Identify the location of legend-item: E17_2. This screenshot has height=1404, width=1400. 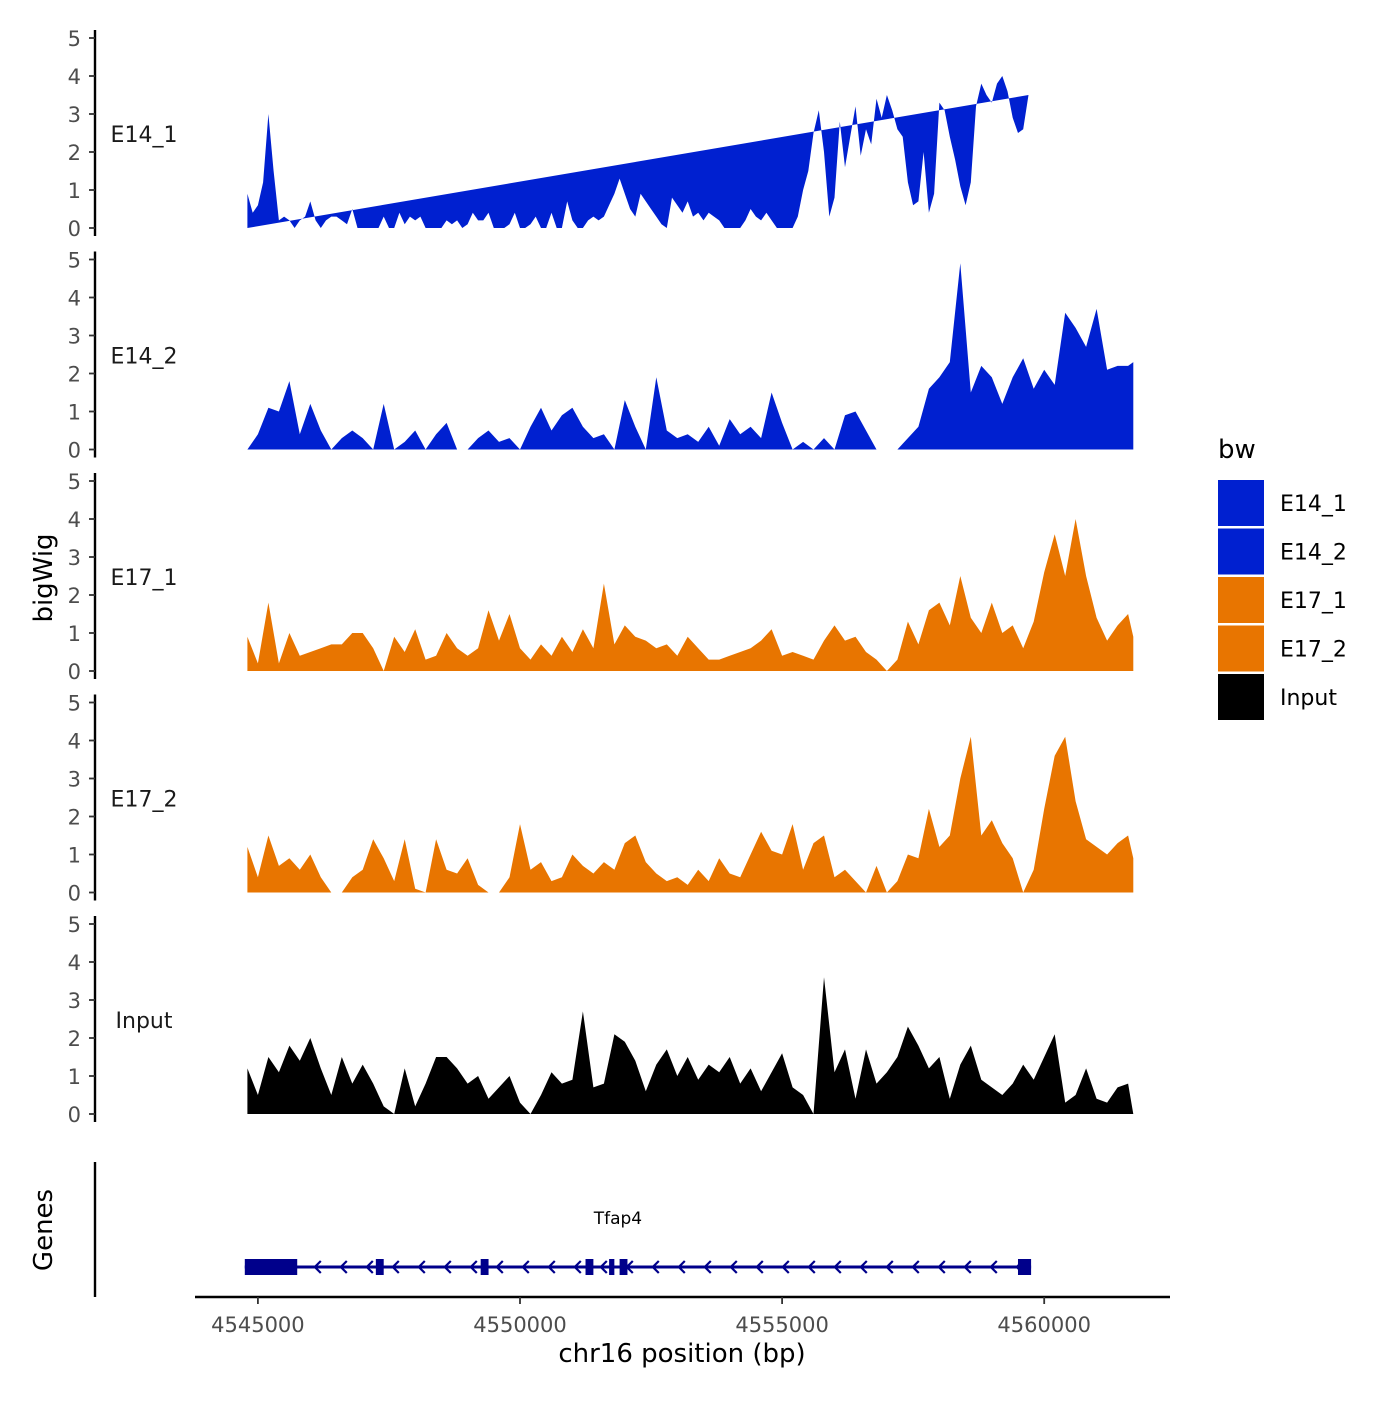
(1282, 648).